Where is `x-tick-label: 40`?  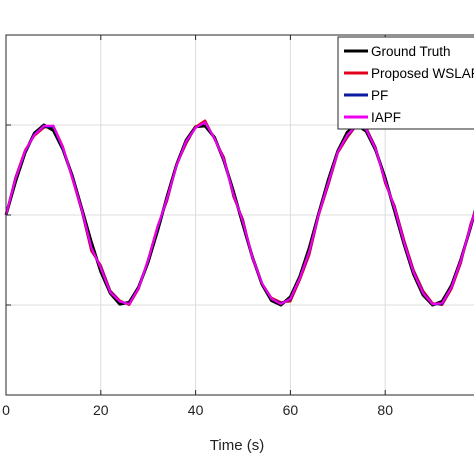
x-tick-label: 40 is located at coordinates (196, 410).